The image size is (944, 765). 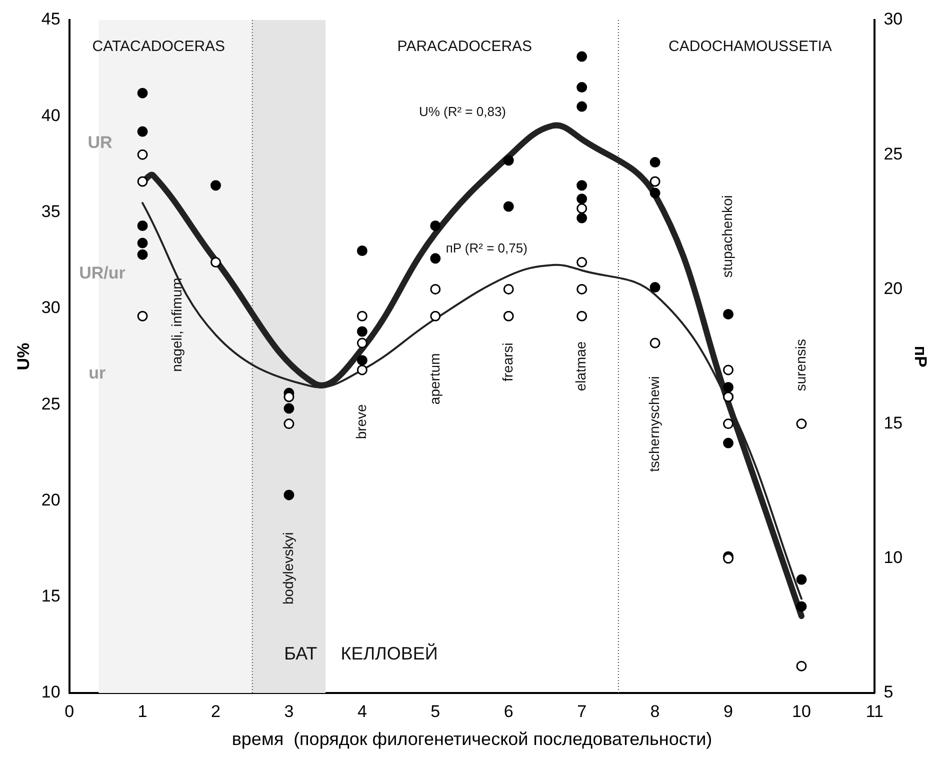 What do you see at coordinates (800, 365) in the screenshot?
I see `annotation: surensis` at bounding box center [800, 365].